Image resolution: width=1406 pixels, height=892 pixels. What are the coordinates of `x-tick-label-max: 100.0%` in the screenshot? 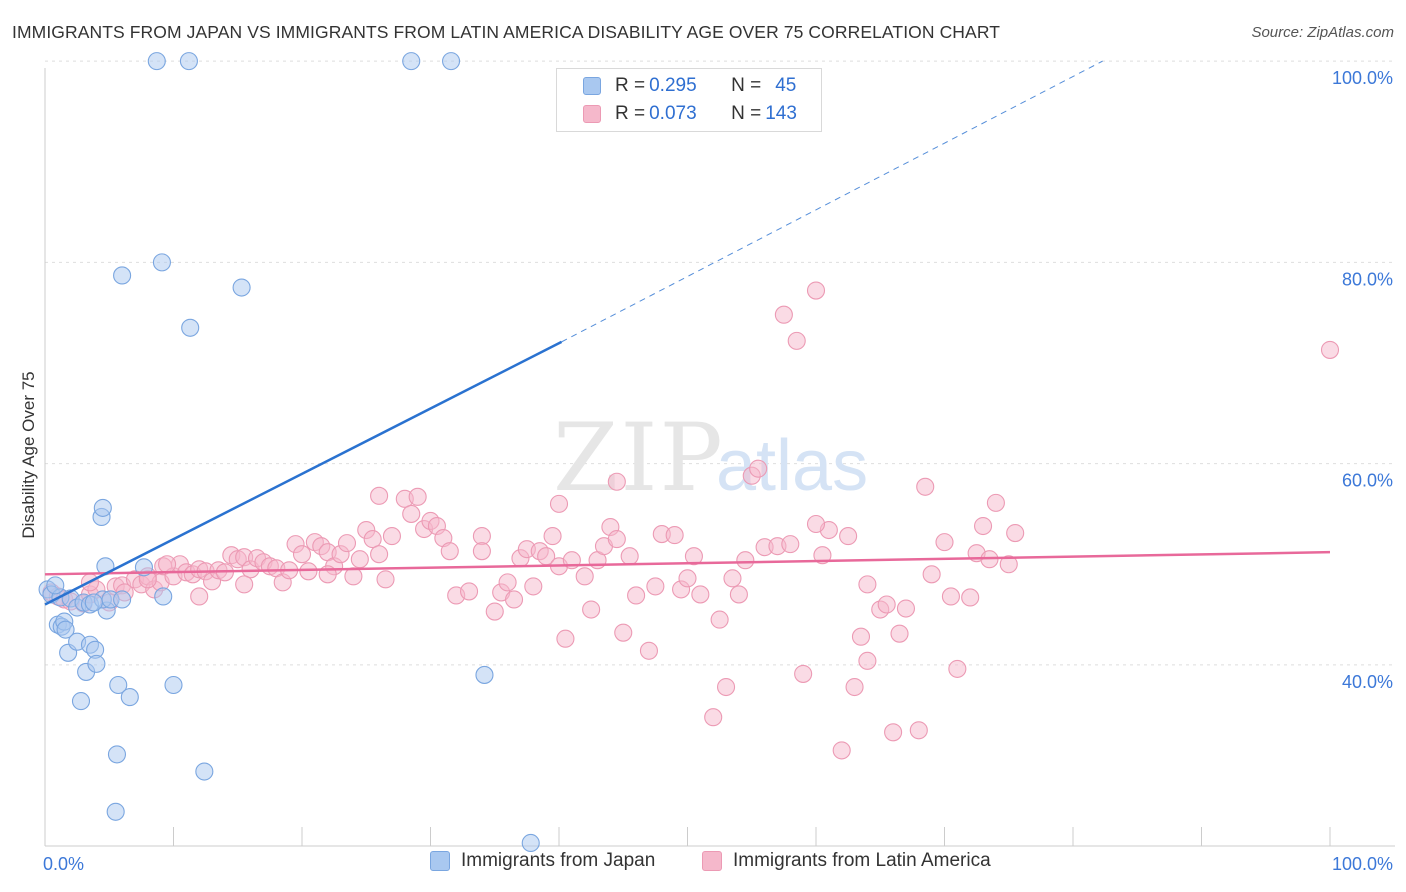 It's located at (1362, 864).